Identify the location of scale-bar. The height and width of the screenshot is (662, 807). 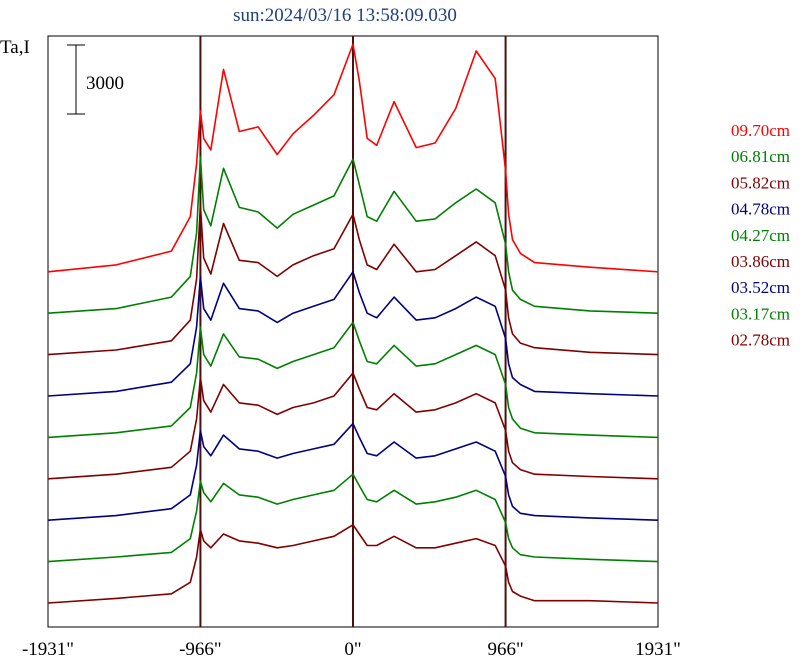
(76, 79).